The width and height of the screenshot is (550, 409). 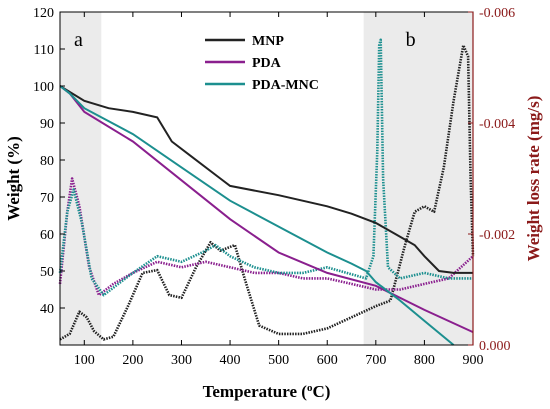 What do you see at coordinates (13, 178) in the screenshot?
I see `y-axis-left-title: Weight (%)` at bounding box center [13, 178].